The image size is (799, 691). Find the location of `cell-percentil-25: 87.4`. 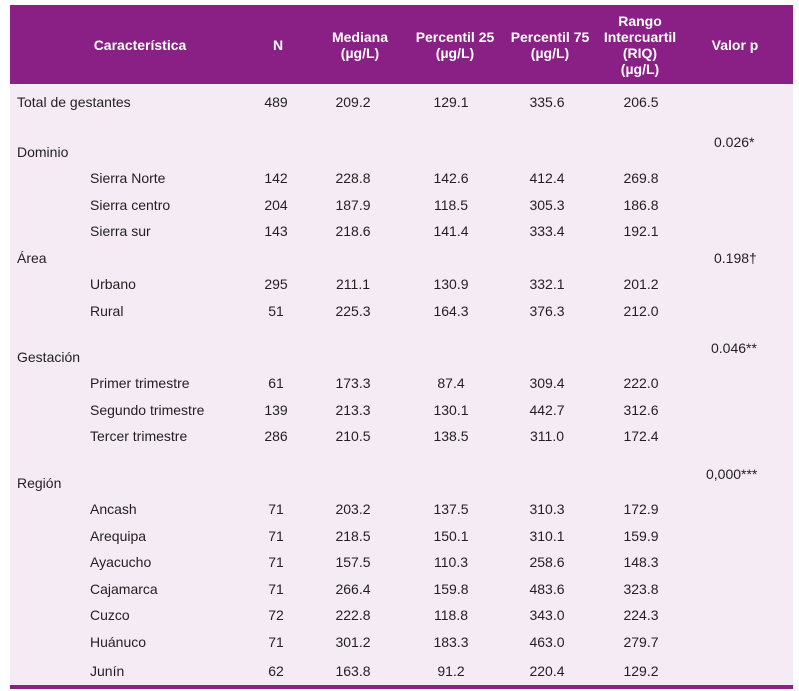

cell-percentil-25: 87.4 is located at coordinates (451, 383).